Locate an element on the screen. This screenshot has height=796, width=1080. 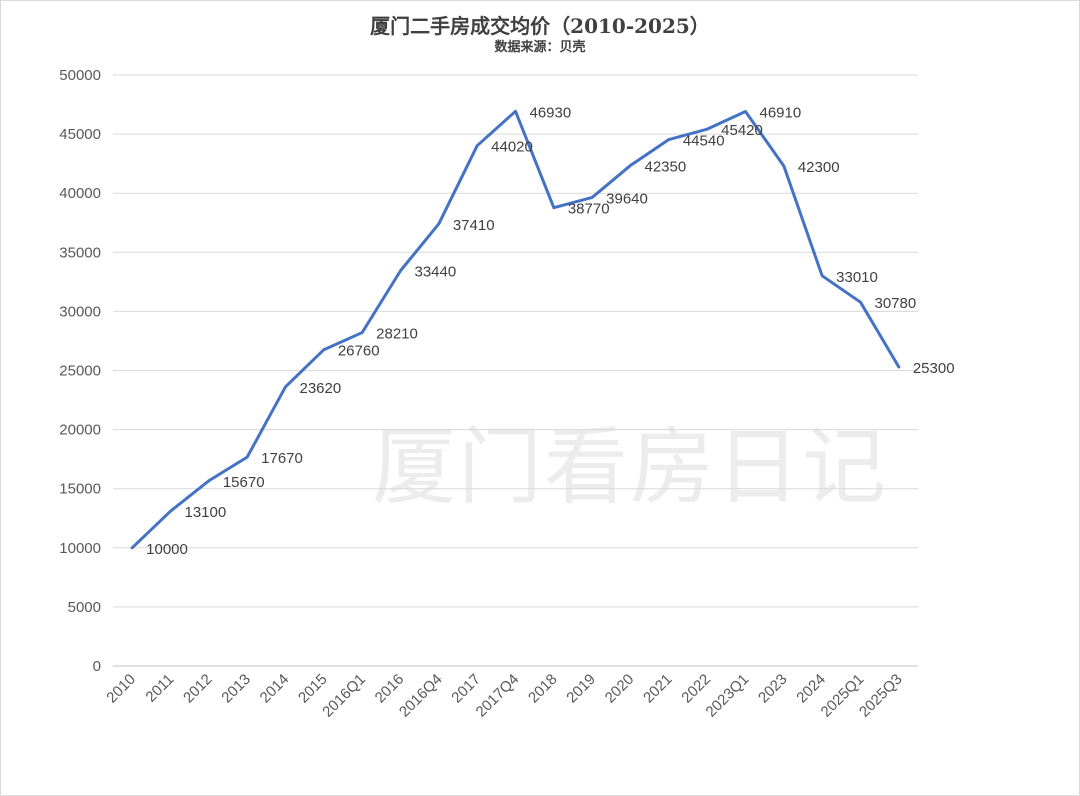
data-label: 23620 is located at coordinates (321, 388).